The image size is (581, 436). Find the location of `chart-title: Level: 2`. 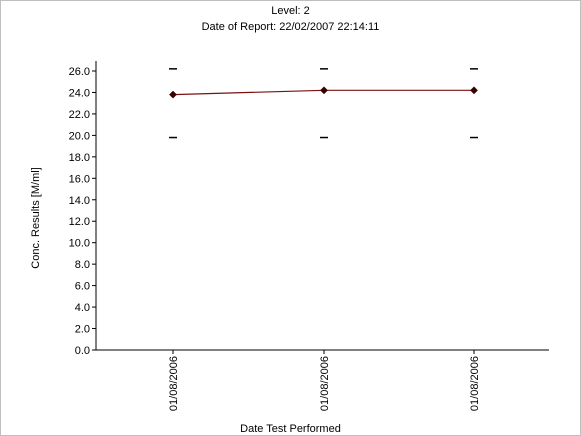

chart-title: Level: 2 is located at coordinates (290, 11).